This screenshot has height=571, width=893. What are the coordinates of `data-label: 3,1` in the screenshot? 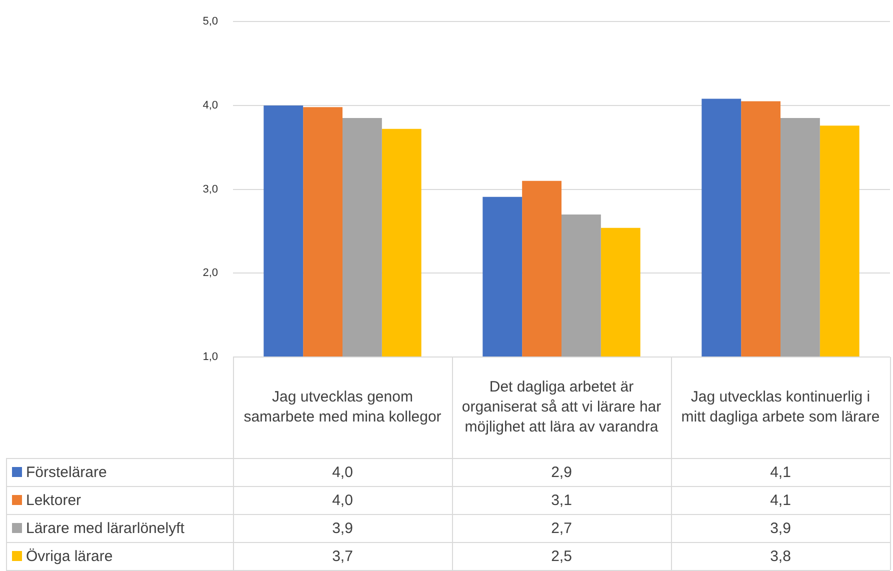 It's located at (561, 501).